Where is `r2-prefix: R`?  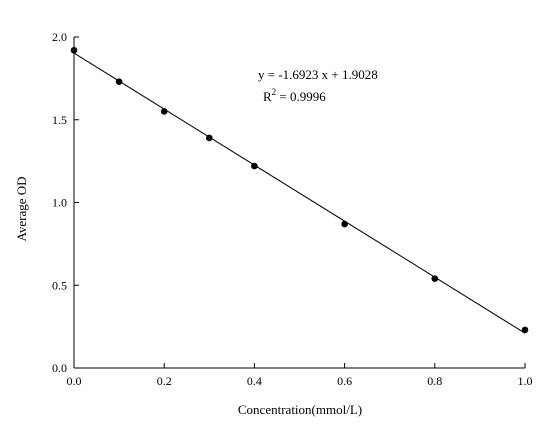 r2-prefix: R is located at coordinates (267, 96).